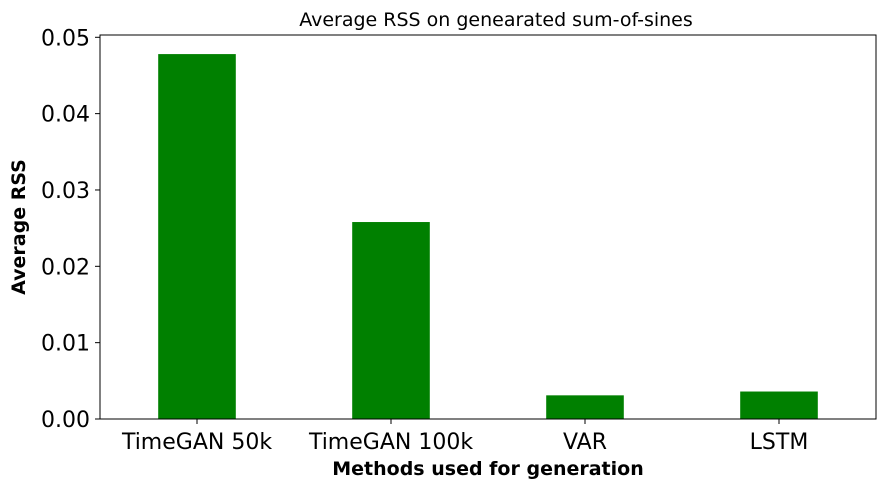 The height and width of the screenshot is (488, 886). Describe the element at coordinates (585, 407) in the screenshot. I see `bar-var` at that location.